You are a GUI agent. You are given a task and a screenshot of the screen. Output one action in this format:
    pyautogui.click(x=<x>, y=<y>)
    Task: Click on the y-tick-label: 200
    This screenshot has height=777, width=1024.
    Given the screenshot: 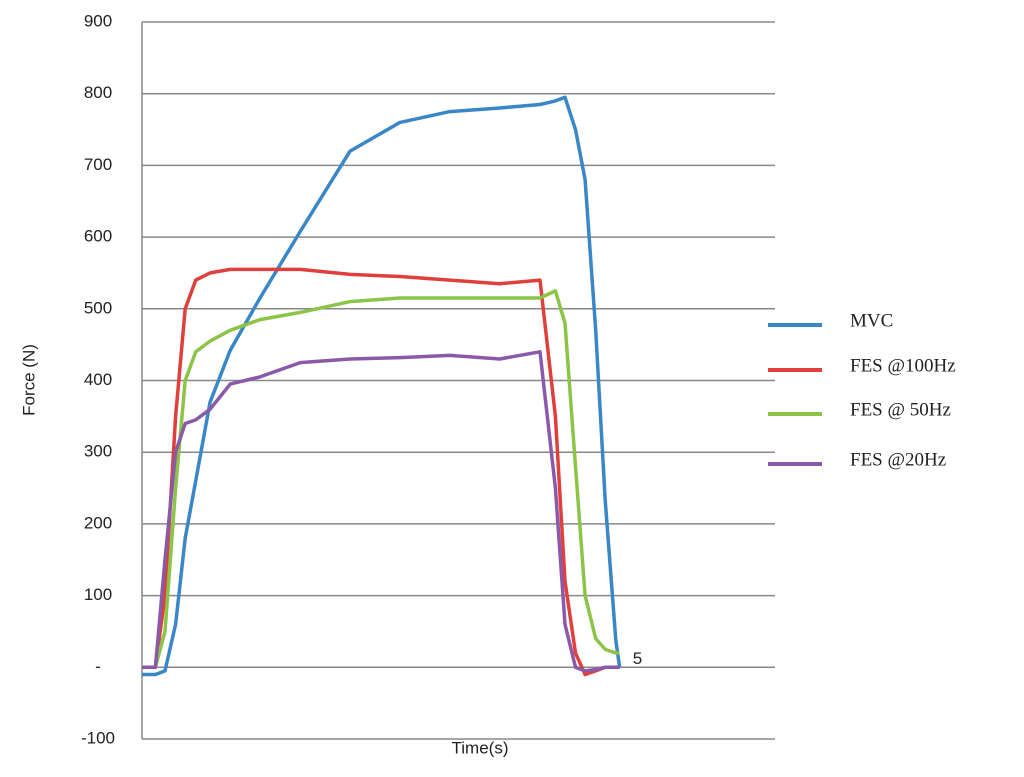 What is the action you would take?
    pyautogui.click(x=98, y=522)
    